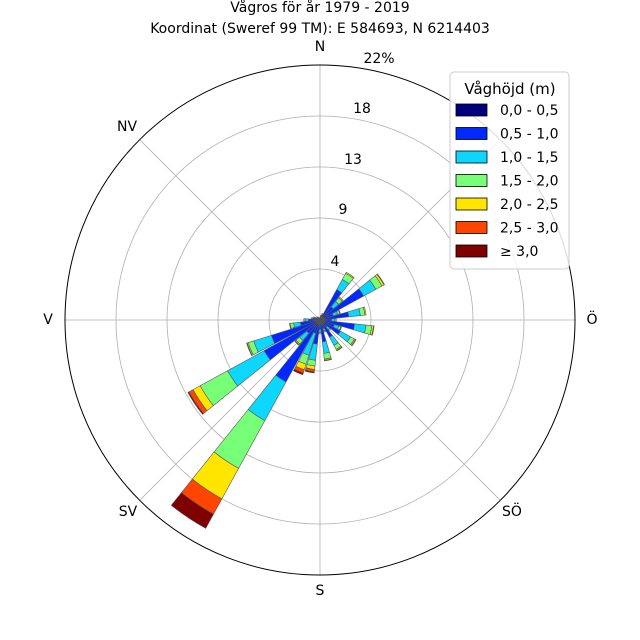  What do you see at coordinates (48, 320) in the screenshot?
I see `dir-label-v: V` at bounding box center [48, 320].